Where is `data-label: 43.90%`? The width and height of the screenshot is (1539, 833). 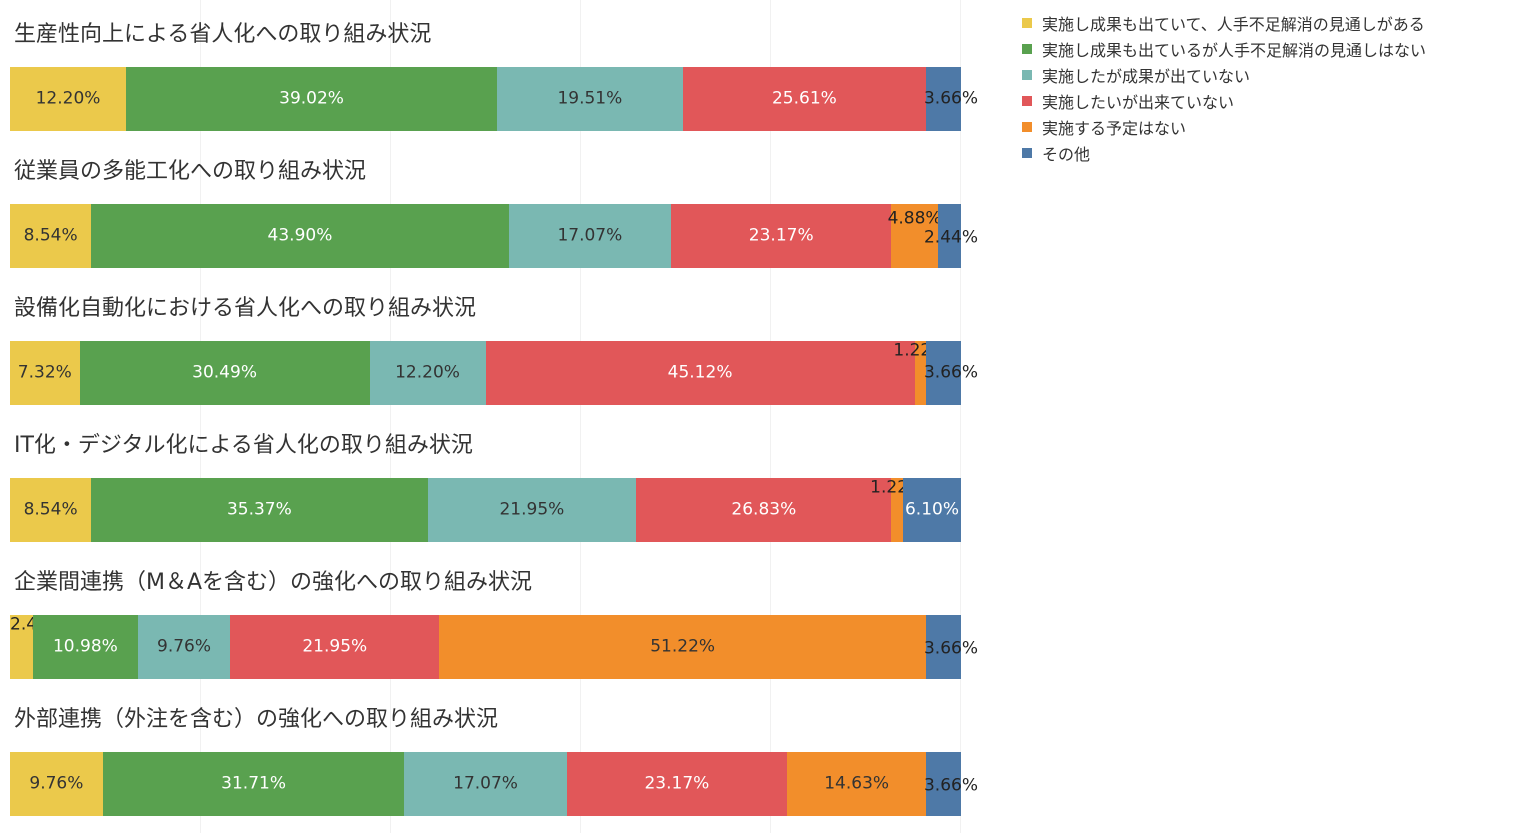 data-label: 43.90% is located at coordinates (300, 235).